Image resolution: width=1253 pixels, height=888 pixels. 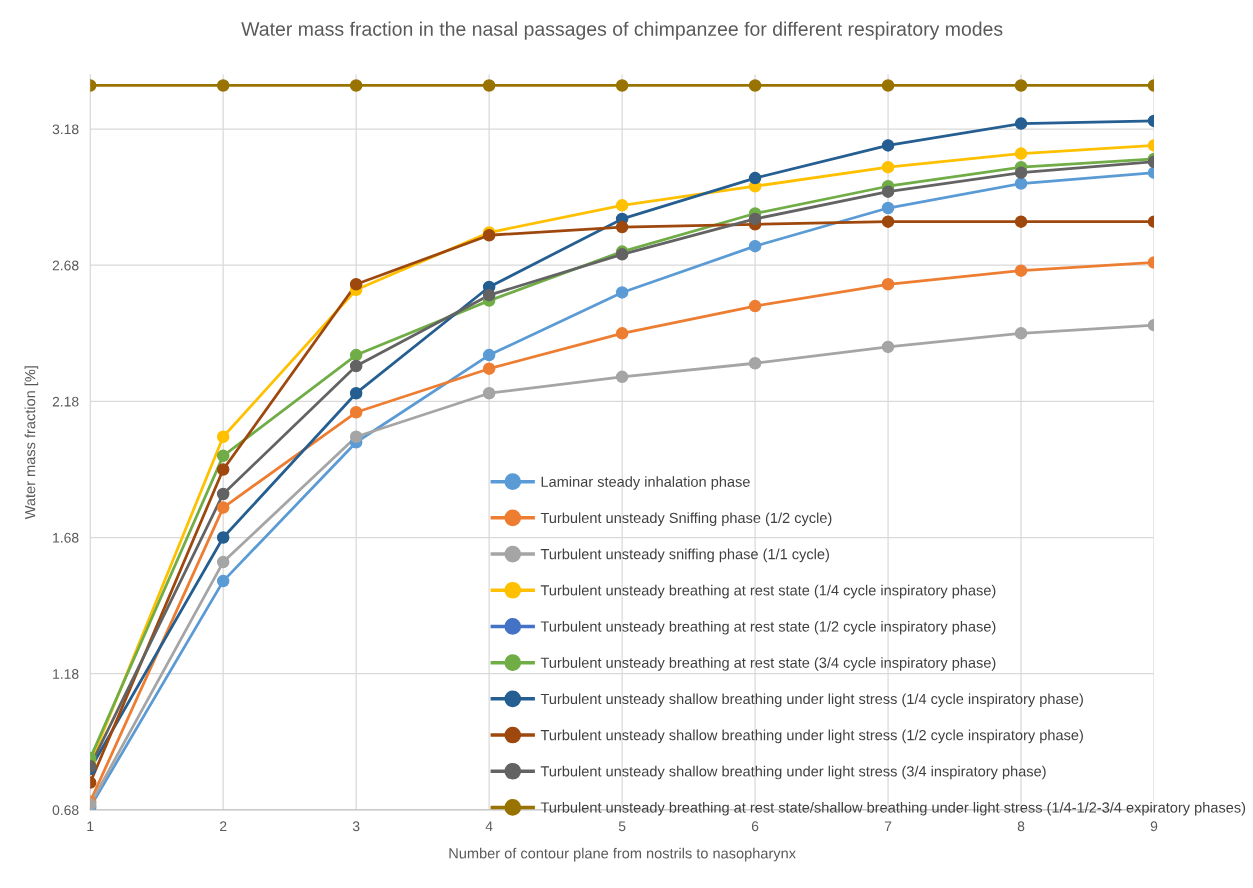 What do you see at coordinates (645, 483) in the screenshot?
I see `legend-label: Laminar steady inhalation phase` at bounding box center [645, 483].